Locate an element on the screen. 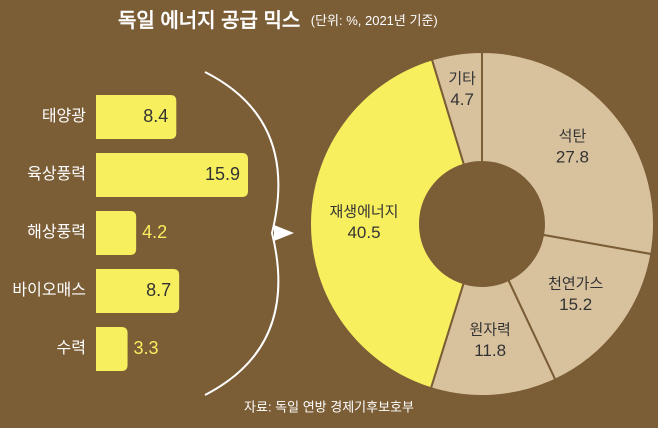 The height and width of the screenshot is (428, 658). value-label: 8.7 is located at coordinates (158, 290).